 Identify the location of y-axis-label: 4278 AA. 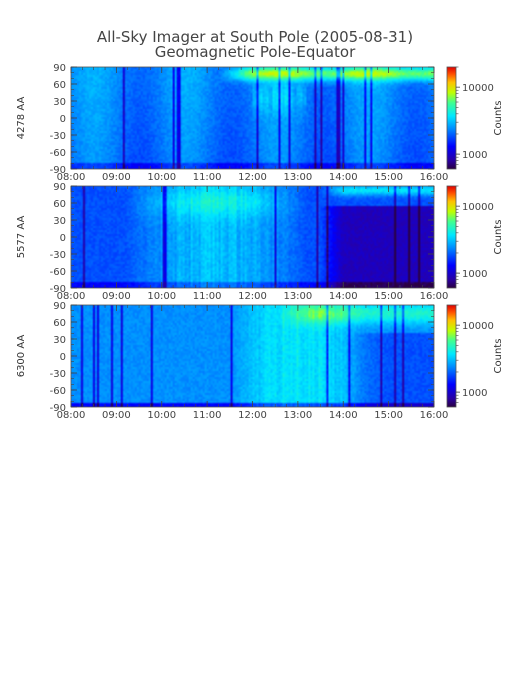
(21, 118).